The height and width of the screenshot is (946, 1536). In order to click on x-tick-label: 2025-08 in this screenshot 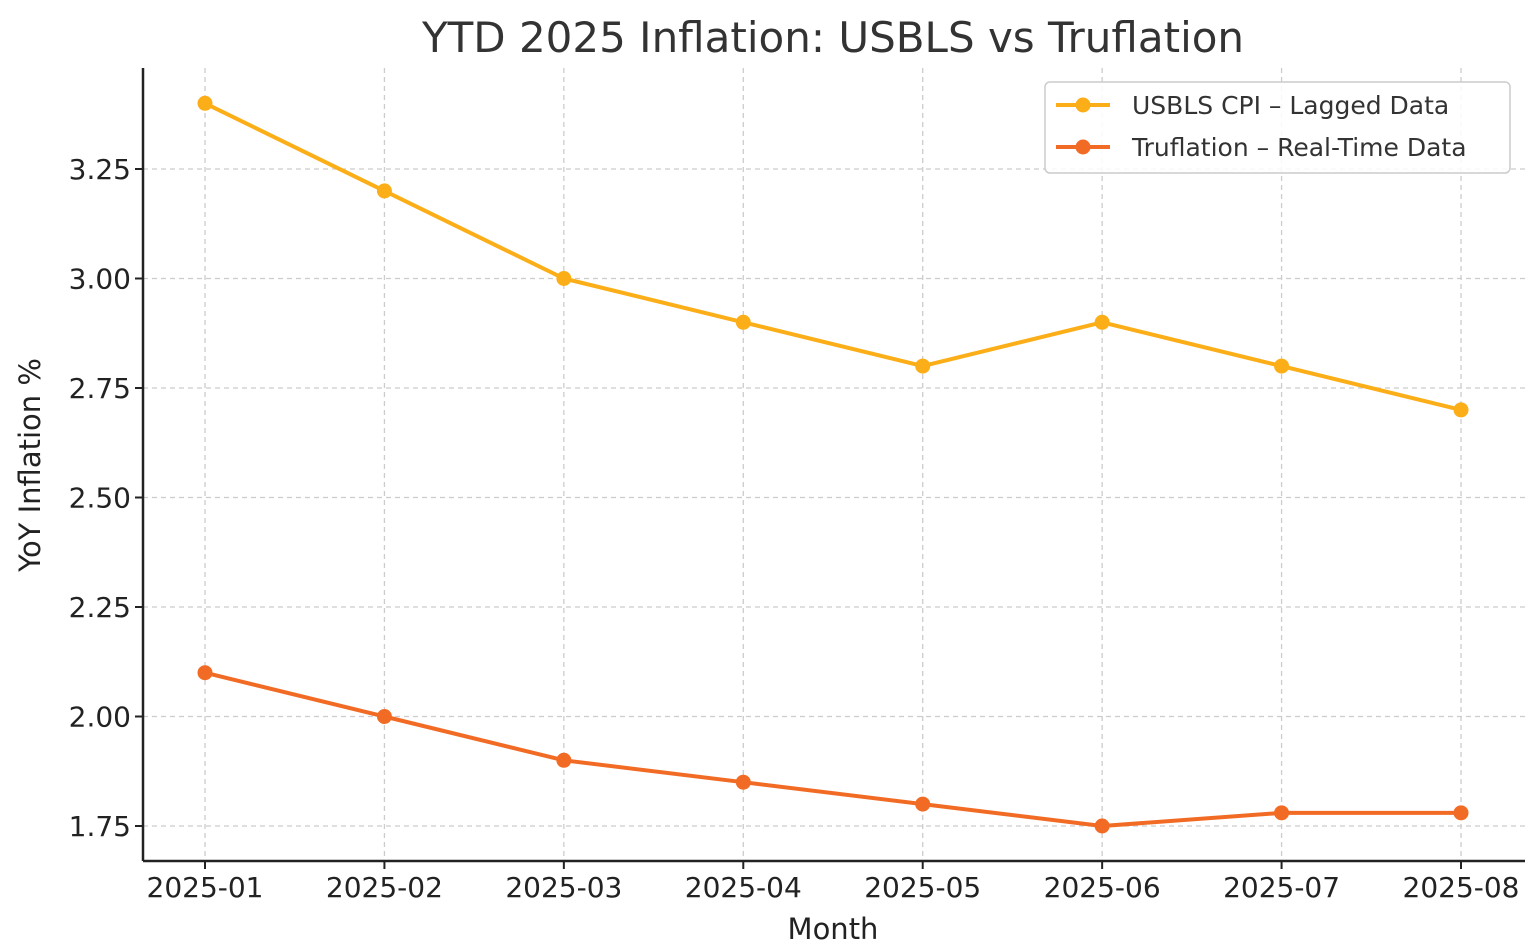, I will do `click(1461, 887)`.